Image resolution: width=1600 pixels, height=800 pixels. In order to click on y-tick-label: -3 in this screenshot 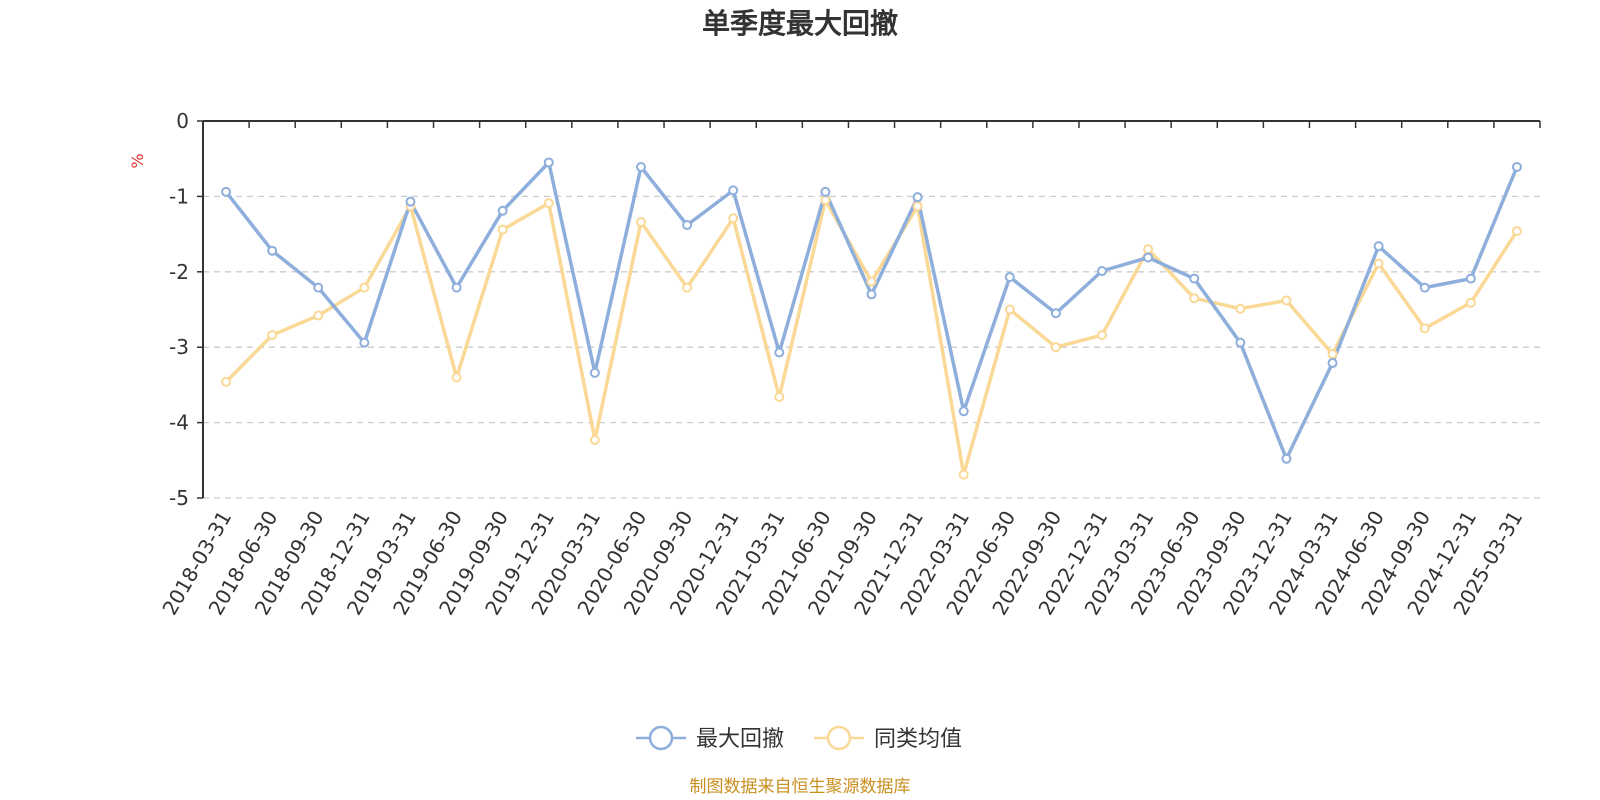, I will do `click(179, 347)`.